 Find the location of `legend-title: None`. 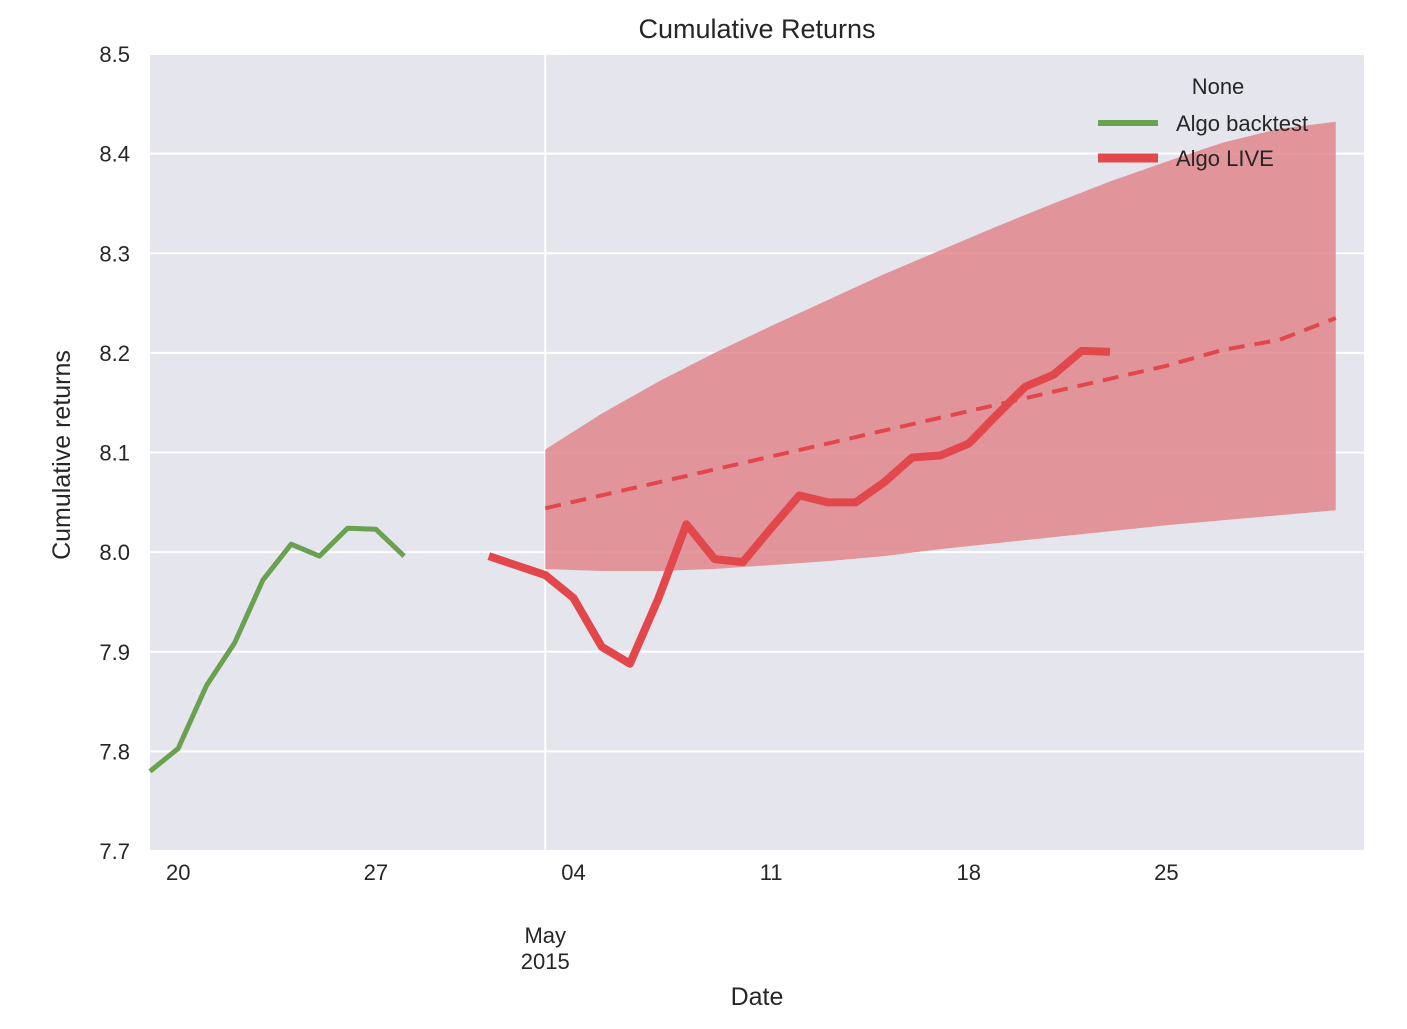

legend-title: None is located at coordinates (1218, 86).